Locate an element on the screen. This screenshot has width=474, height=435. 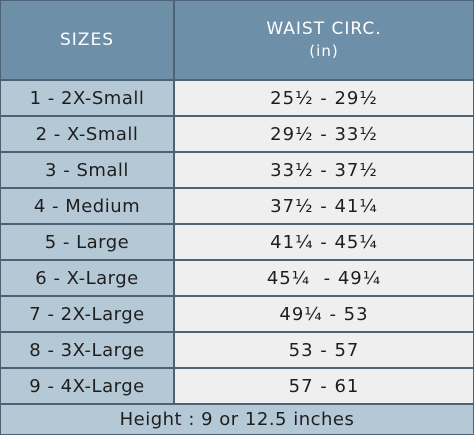
waist-cell: 37½ - 41¼ is located at coordinates (324, 206).